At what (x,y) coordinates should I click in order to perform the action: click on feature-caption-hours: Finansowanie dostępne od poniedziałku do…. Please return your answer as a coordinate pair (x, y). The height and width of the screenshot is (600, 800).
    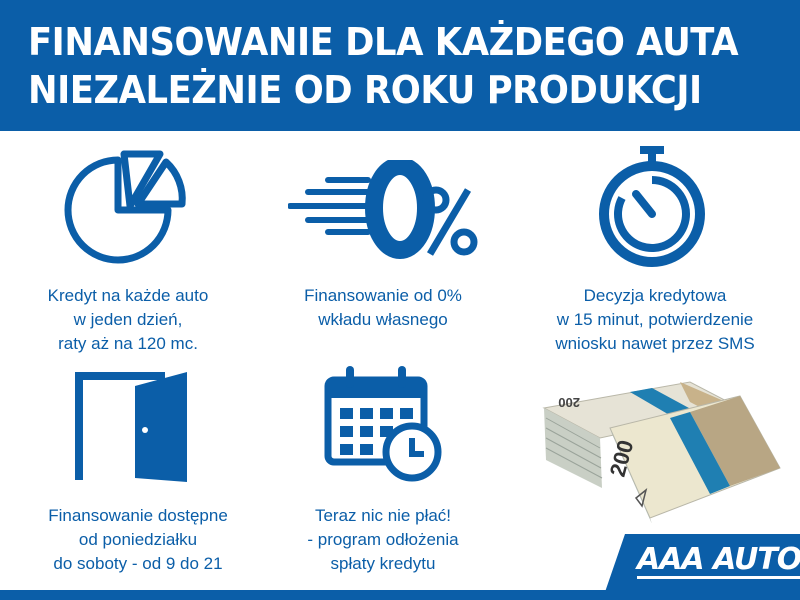
    Looking at the image, I should click on (138, 540).